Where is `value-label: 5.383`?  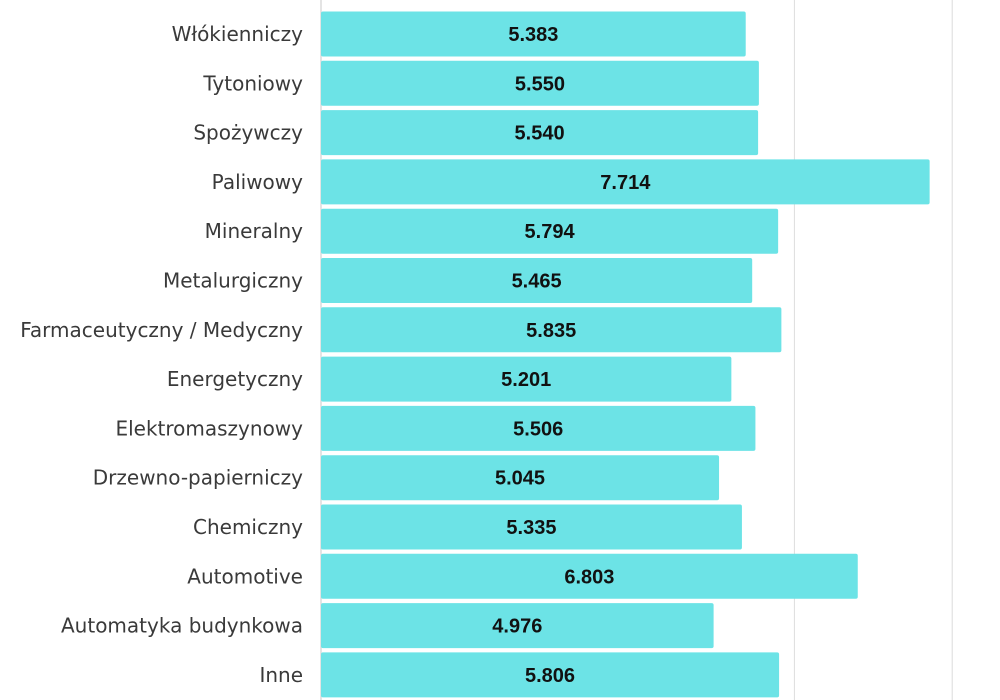 value-label: 5.383 is located at coordinates (533, 35).